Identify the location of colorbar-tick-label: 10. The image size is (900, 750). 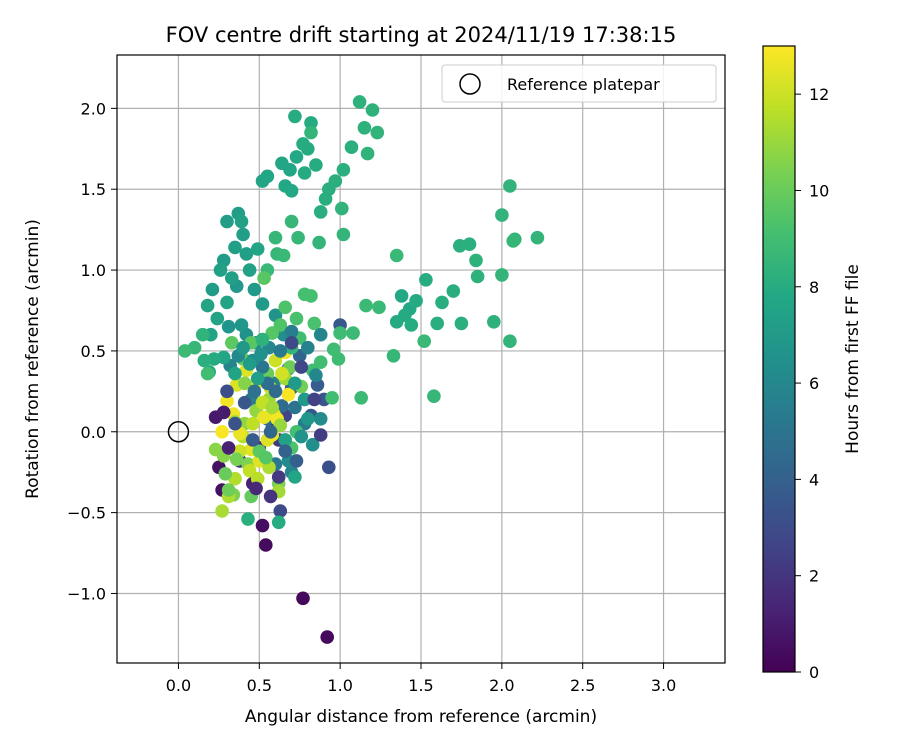
(819, 190).